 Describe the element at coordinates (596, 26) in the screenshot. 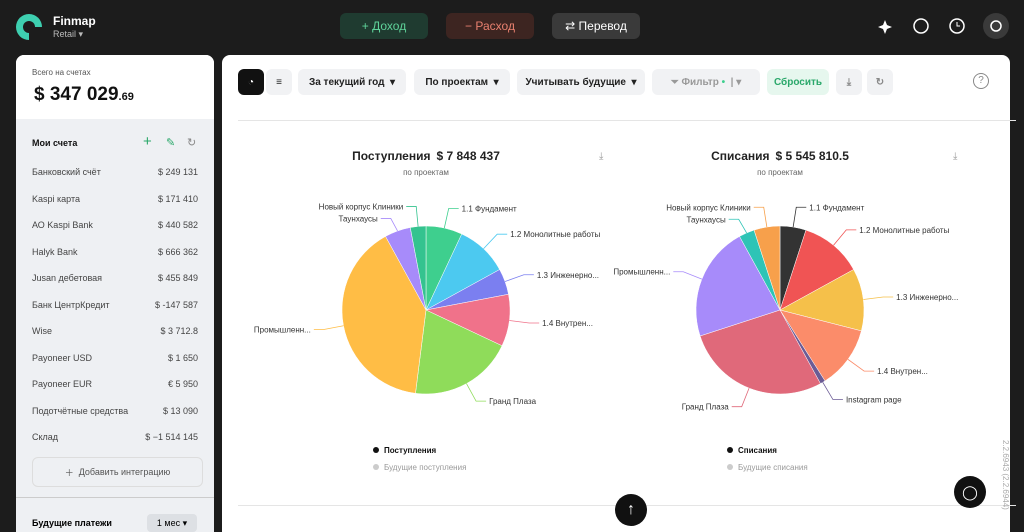

I see `transfer-button: ⇄ Перевод` at that location.